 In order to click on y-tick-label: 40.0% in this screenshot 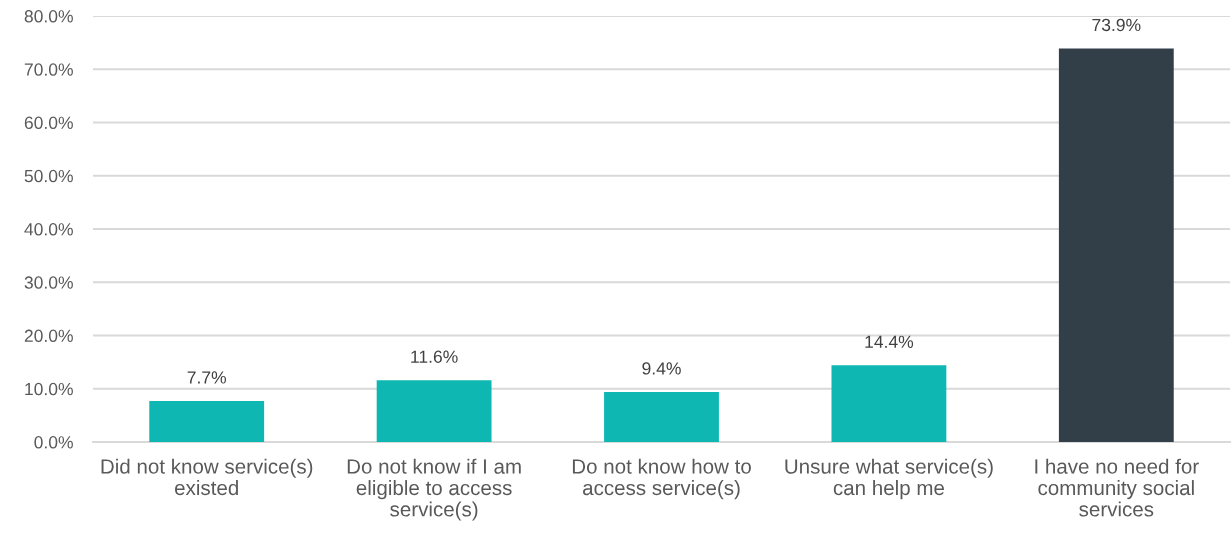, I will do `click(48, 229)`.